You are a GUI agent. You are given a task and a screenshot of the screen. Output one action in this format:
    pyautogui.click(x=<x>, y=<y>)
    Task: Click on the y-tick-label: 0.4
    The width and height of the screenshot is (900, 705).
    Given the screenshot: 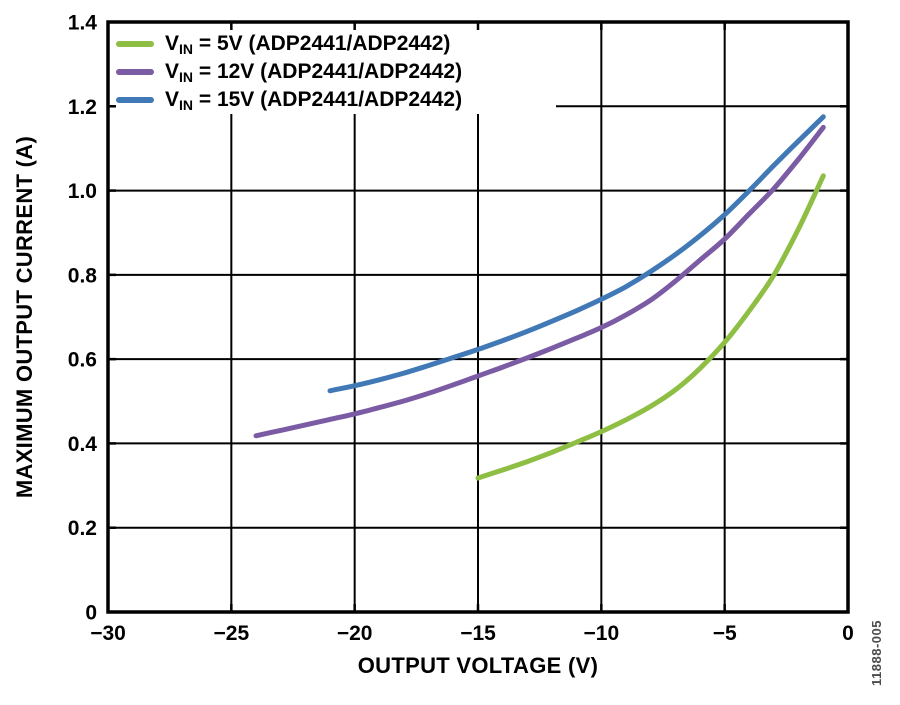 What is the action you would take?
    pyautogui.click(x=83, y=444)
    